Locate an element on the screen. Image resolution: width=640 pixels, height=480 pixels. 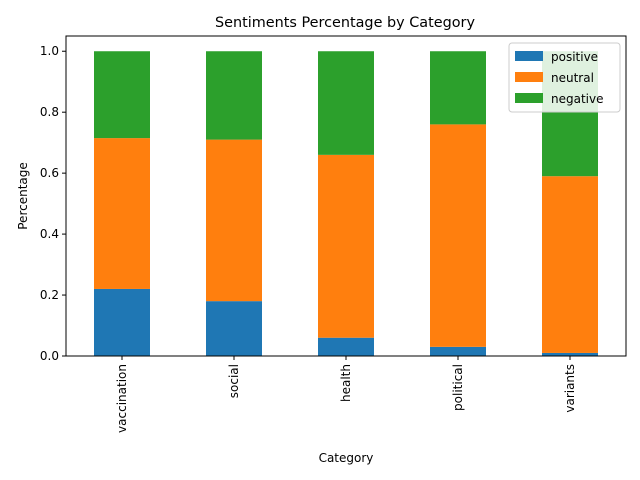
legend: positive neutral negative is located at coordinates (564, 77).